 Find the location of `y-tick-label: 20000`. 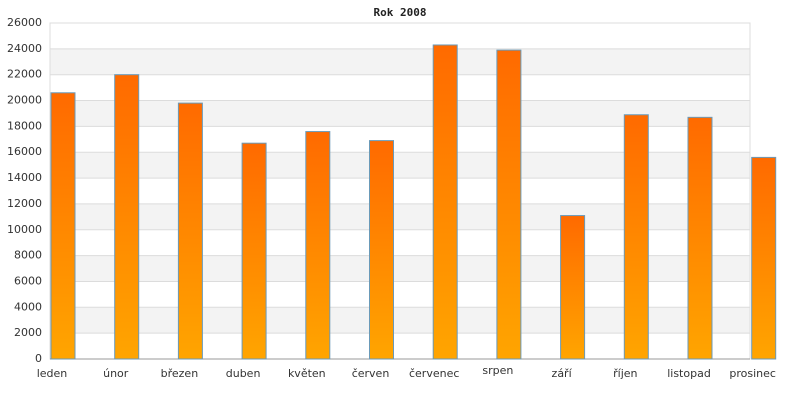

y-tick-label: 20000 is located at coordinates (24, 100).